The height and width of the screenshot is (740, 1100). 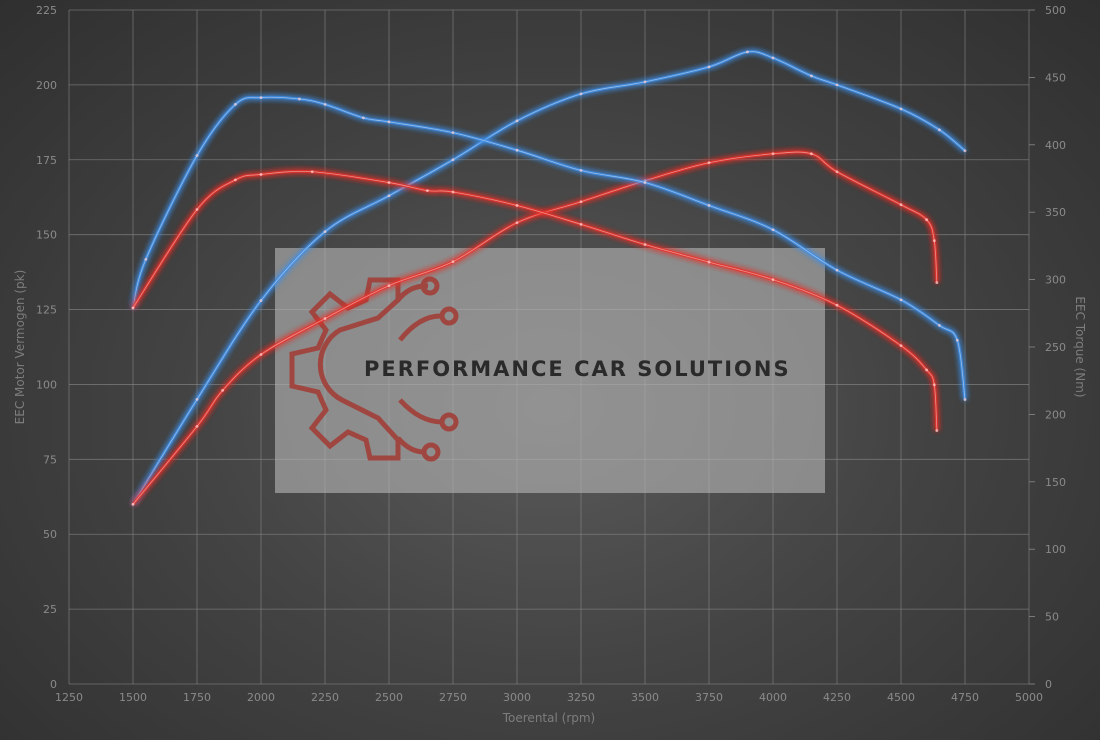 What do you see at coordinates (965, 697) in the screenshot?
I see `x-tick-label: 4750` at bounding box center [965, 697].